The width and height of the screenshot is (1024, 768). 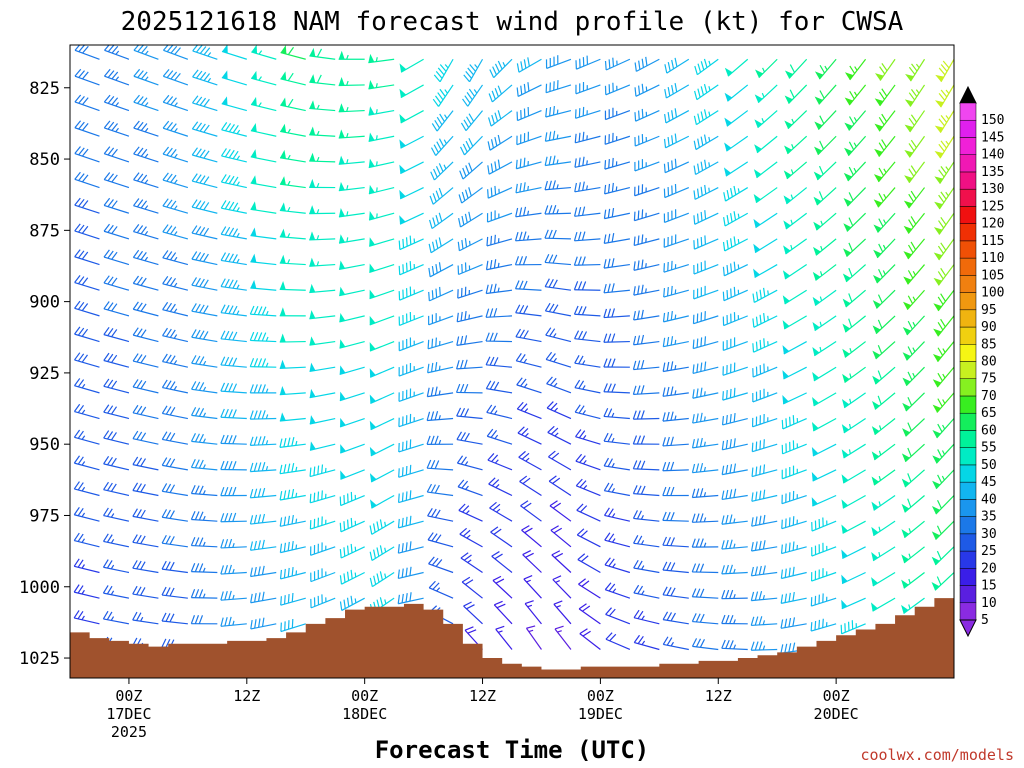 I want to click on colorbar-swatch, so click(x=968, y=577).